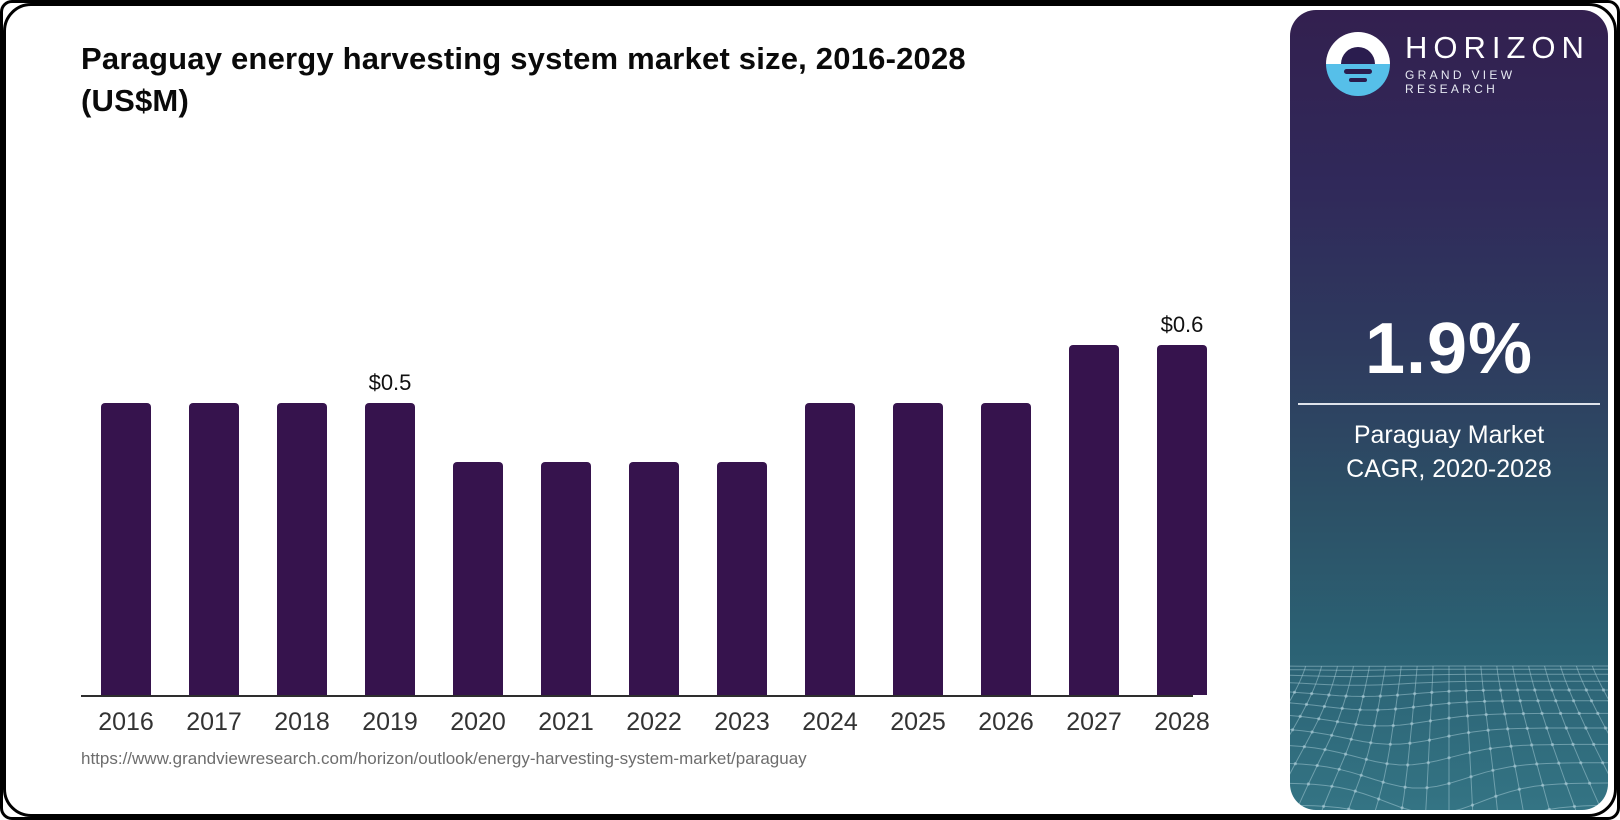  What do you see at coordinates (390, 383) in the screenshot?
I see `bar-value-label-2019: $0.5` at bounding box center [390, 383].